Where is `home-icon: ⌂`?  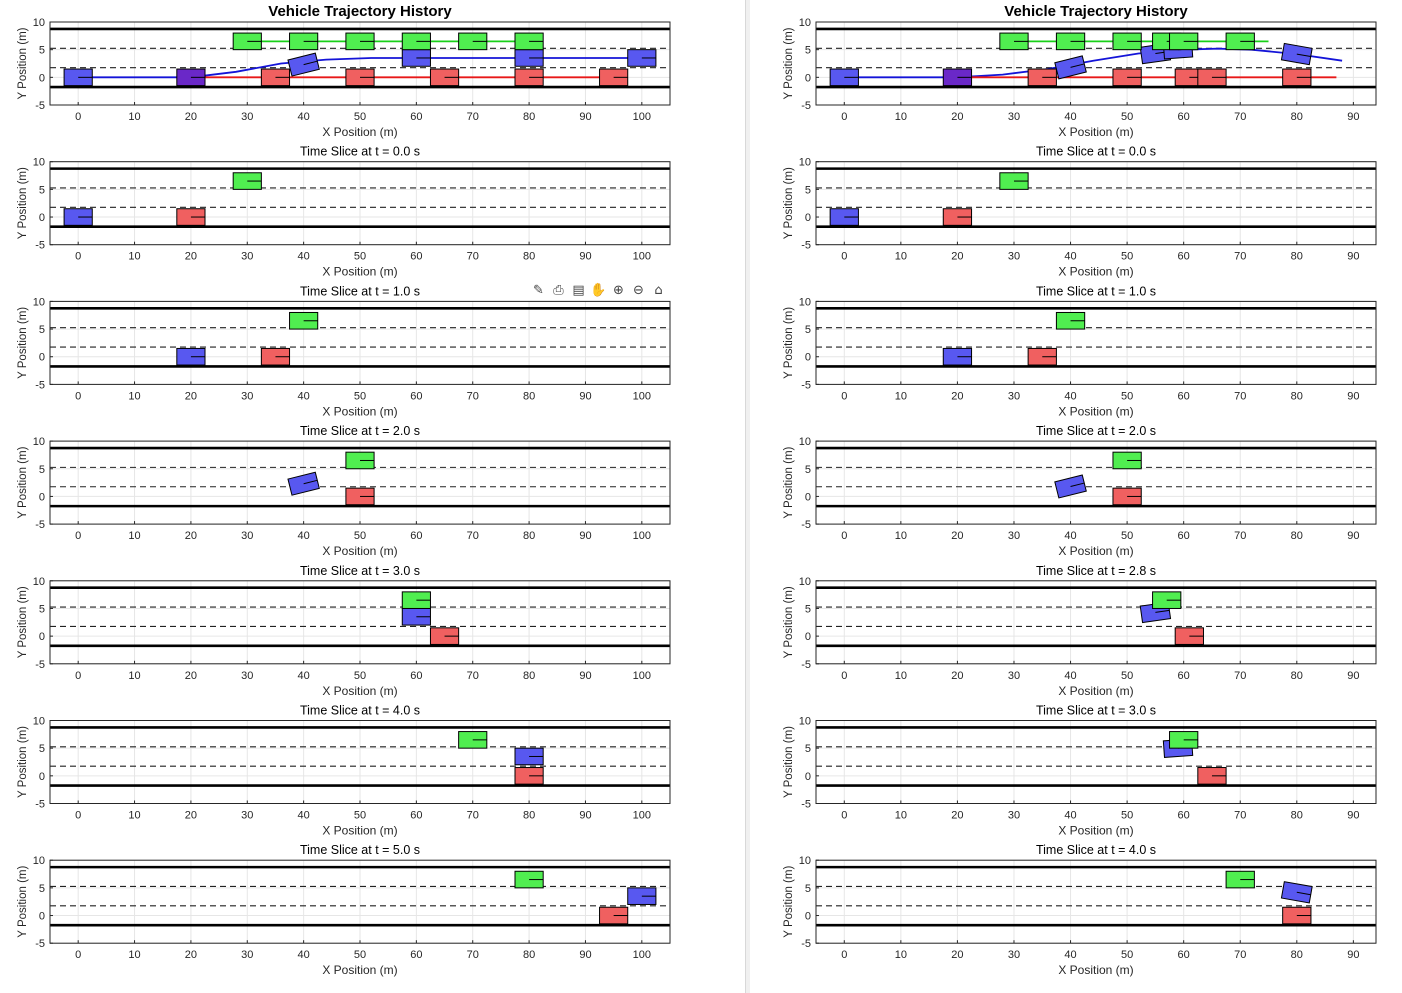 home-icon: ⌂ is located at coordinates (658, 290).